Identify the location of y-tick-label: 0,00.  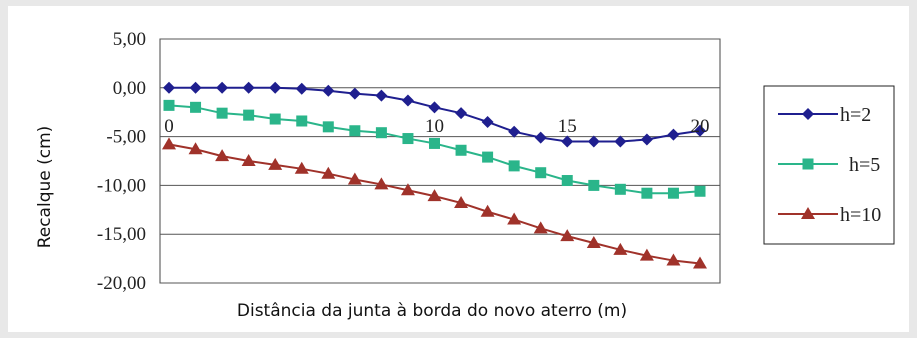
(129, 88).